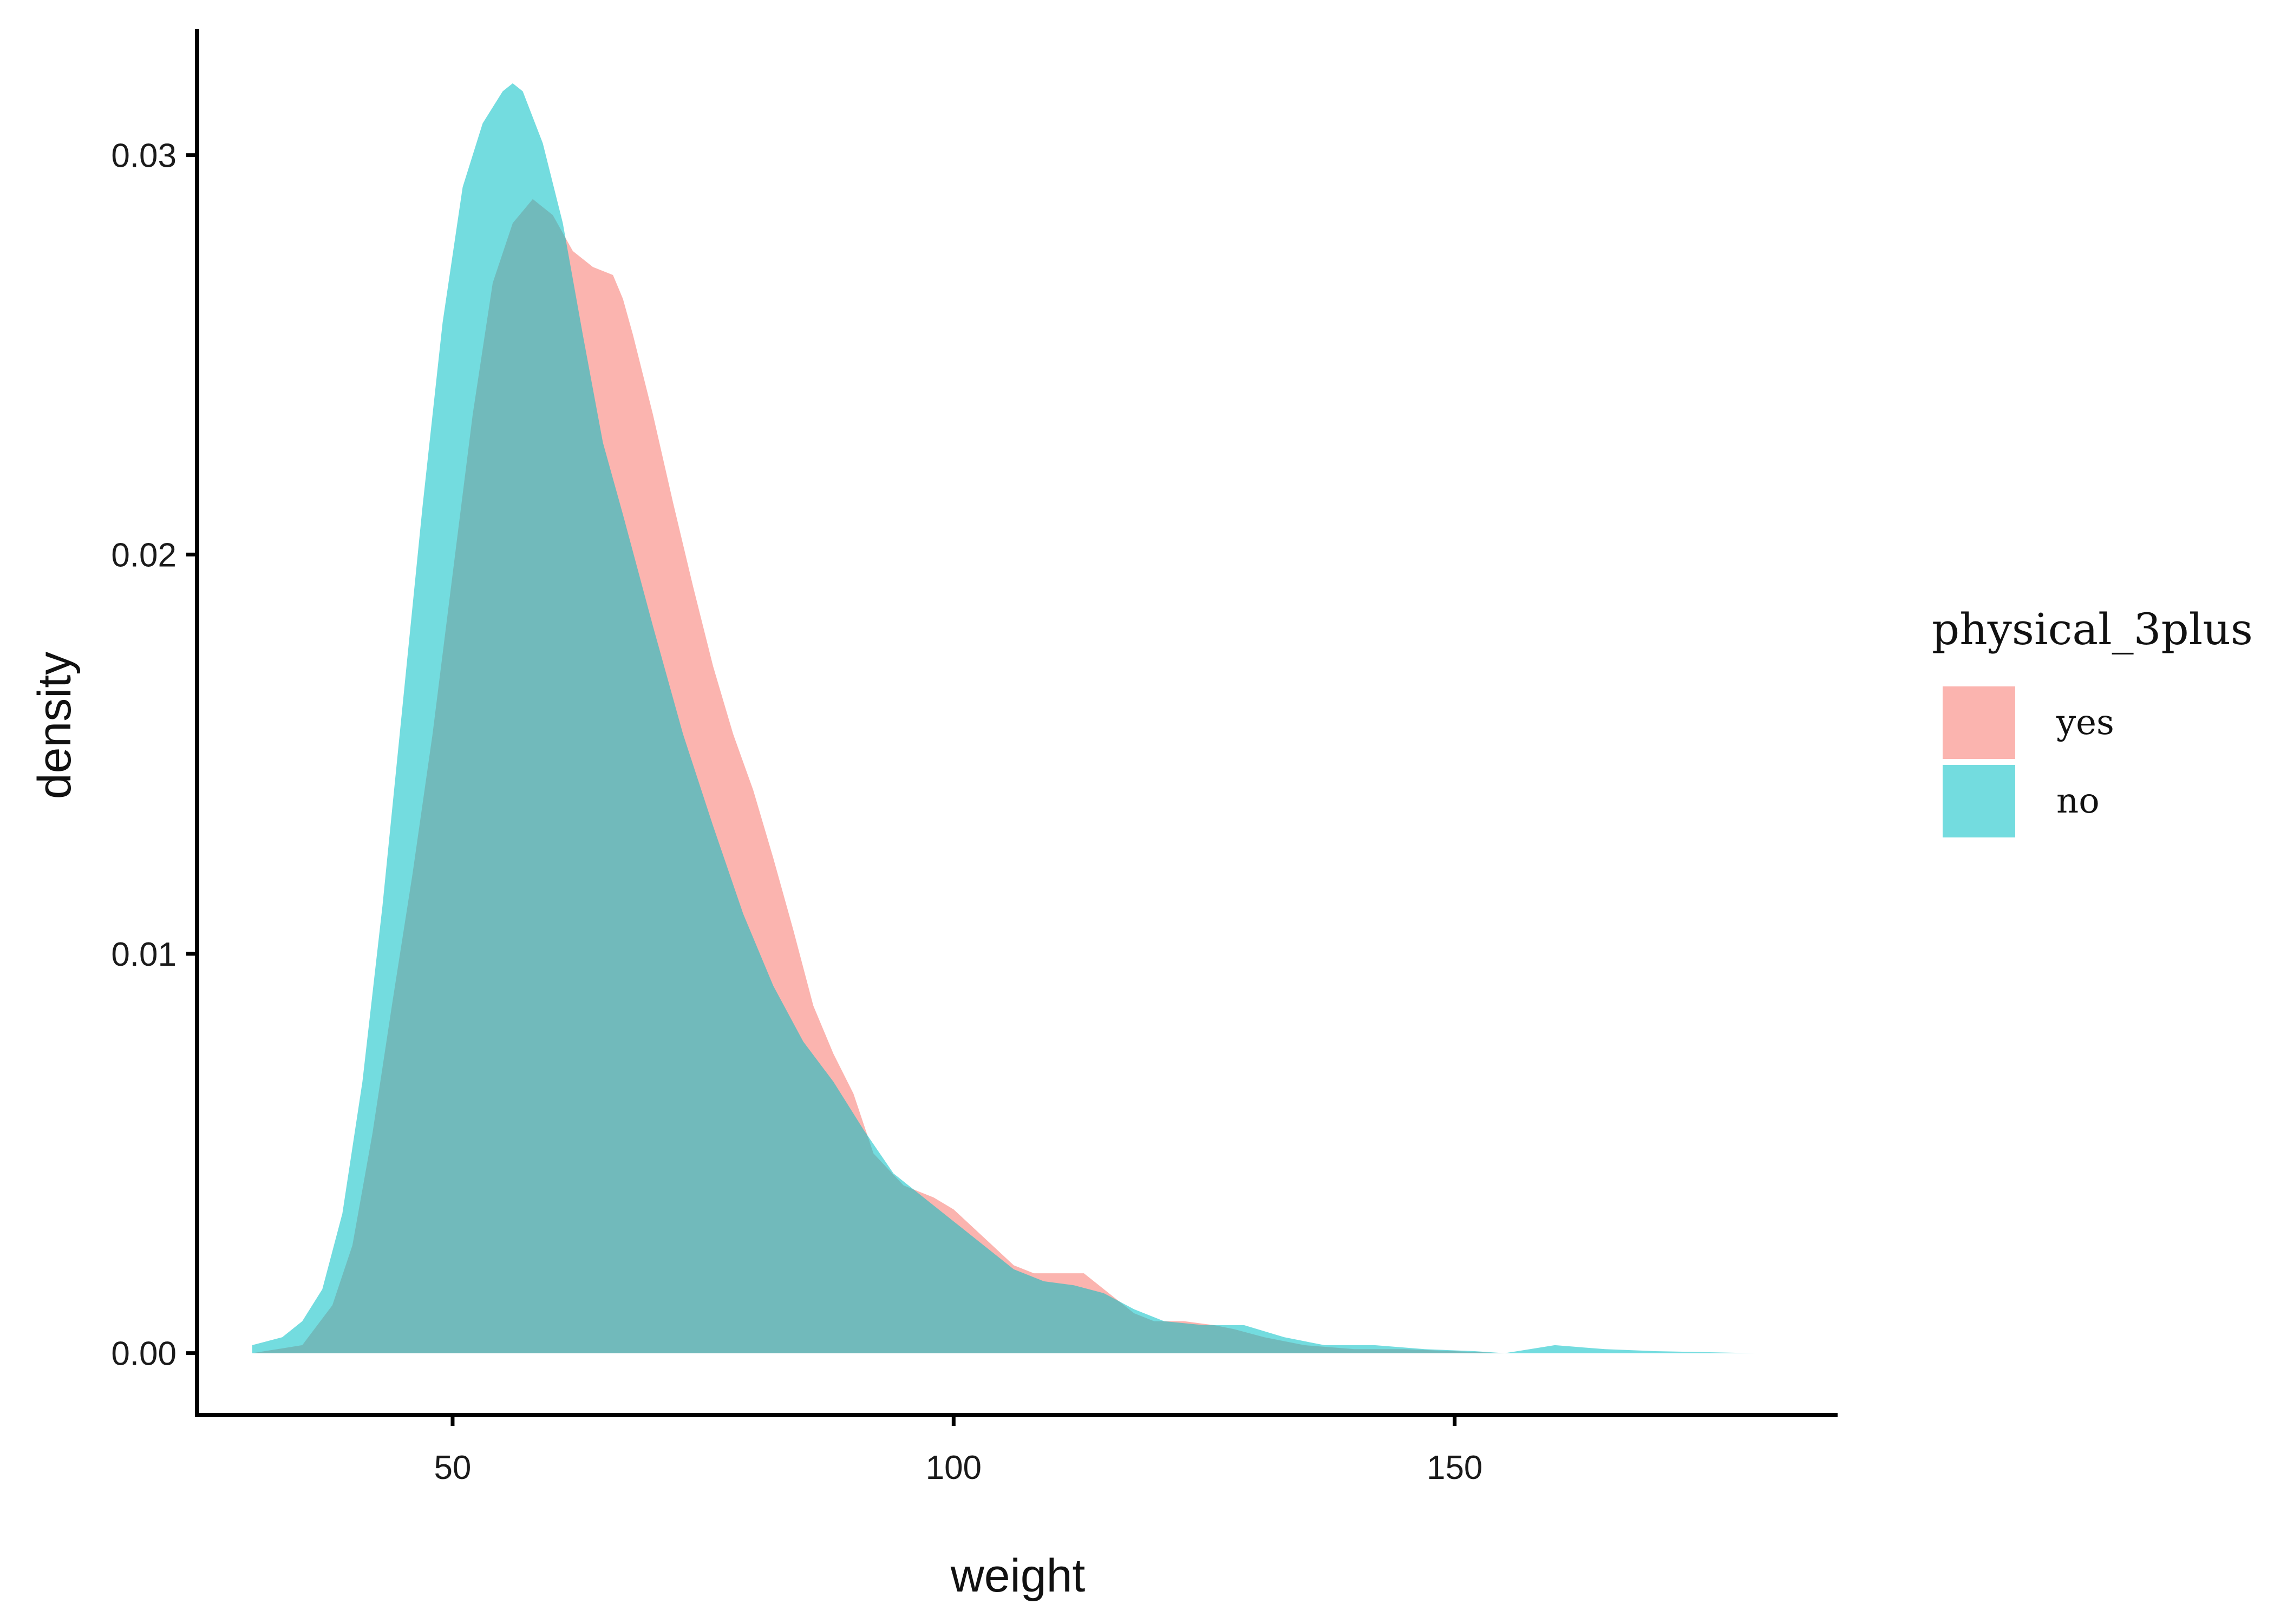 The height and width of the screenshot is (1624, 2274). I want to click on legend-swatch-no, so click(1979, 801).